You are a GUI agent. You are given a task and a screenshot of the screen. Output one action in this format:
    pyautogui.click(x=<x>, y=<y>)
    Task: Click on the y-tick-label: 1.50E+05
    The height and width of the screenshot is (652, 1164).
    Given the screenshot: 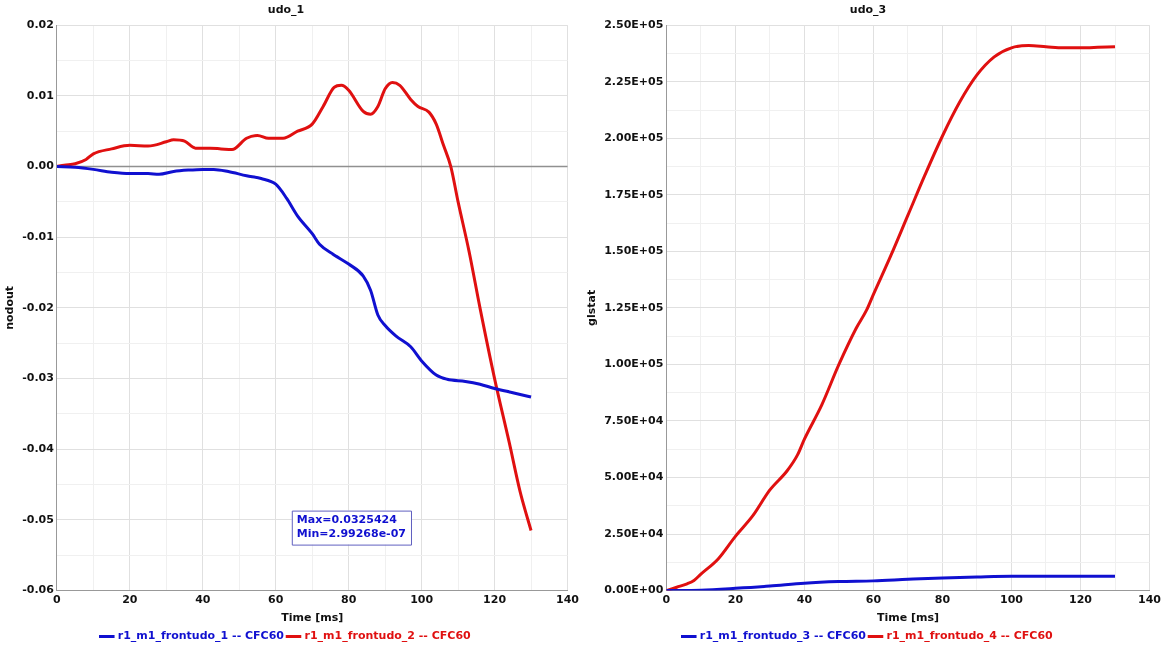 What is the action you would take?
    pyautogui.click(x=634, y=251)
    